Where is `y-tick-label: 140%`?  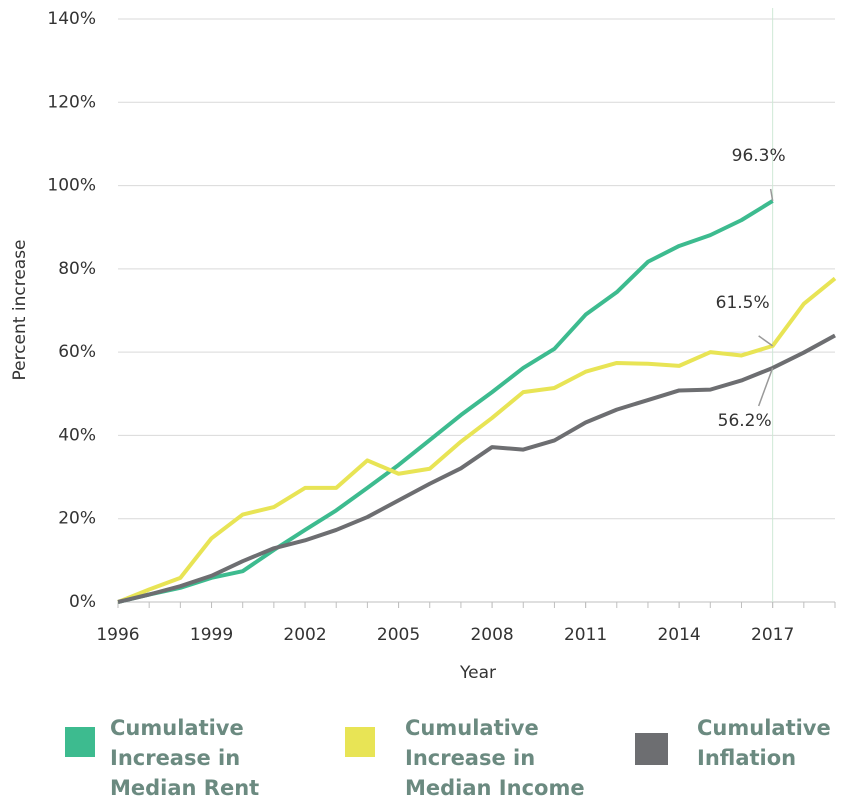
y-tick-label: 140% is located at coordinates (71, 19).